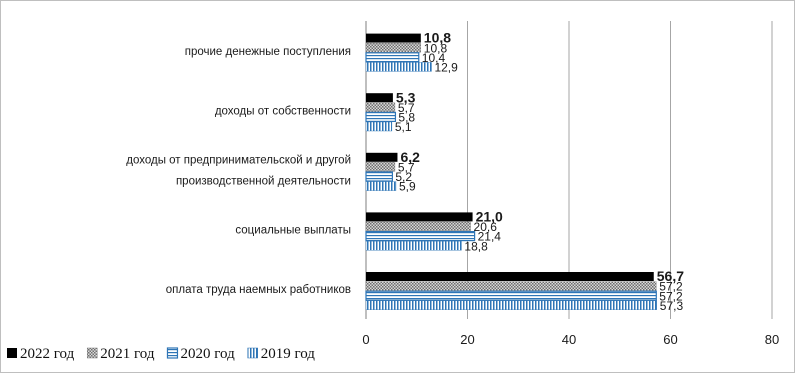  Describe the element at coordinates (403, 127) in the screenshot. I see `data-label: 5,1` at that location.